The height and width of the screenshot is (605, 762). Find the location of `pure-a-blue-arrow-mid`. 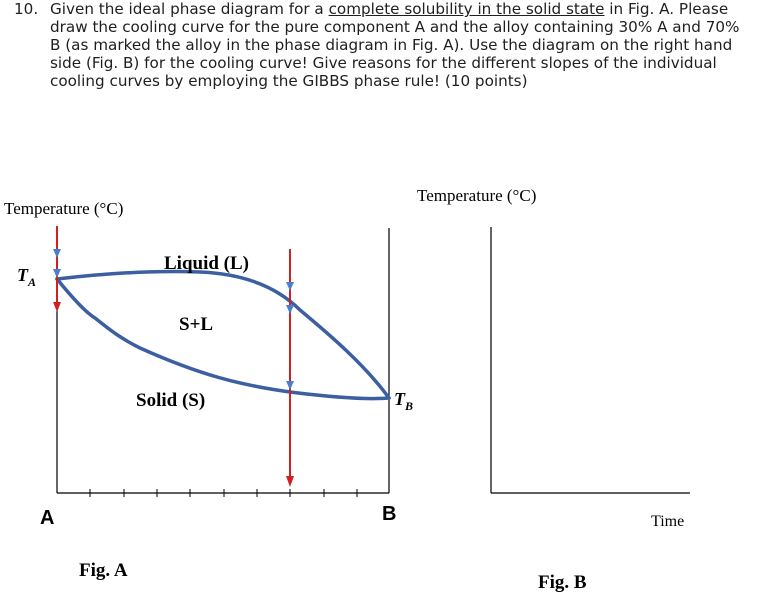

pure-a-blue-arrow-mid is located at coordinates (57, 273).